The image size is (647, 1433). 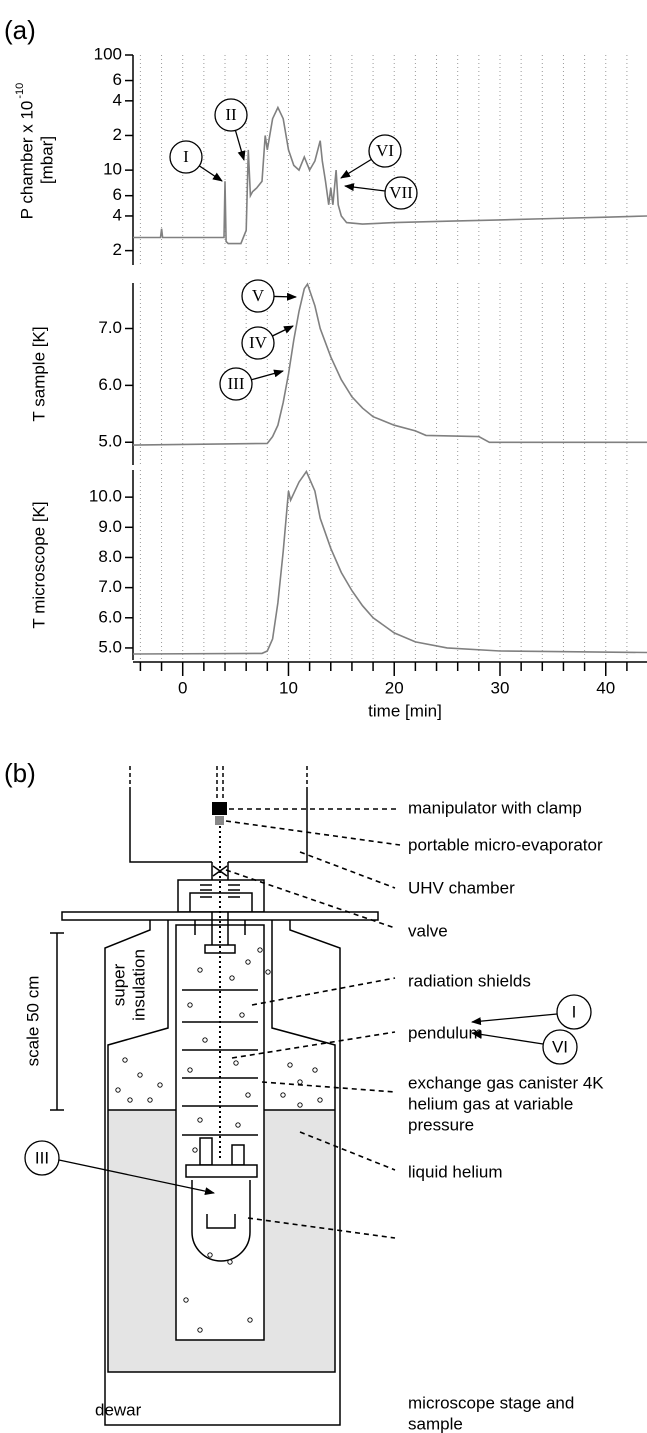 I want to click on diagram-label: microscope stage and, so click(x=491, y=1402).